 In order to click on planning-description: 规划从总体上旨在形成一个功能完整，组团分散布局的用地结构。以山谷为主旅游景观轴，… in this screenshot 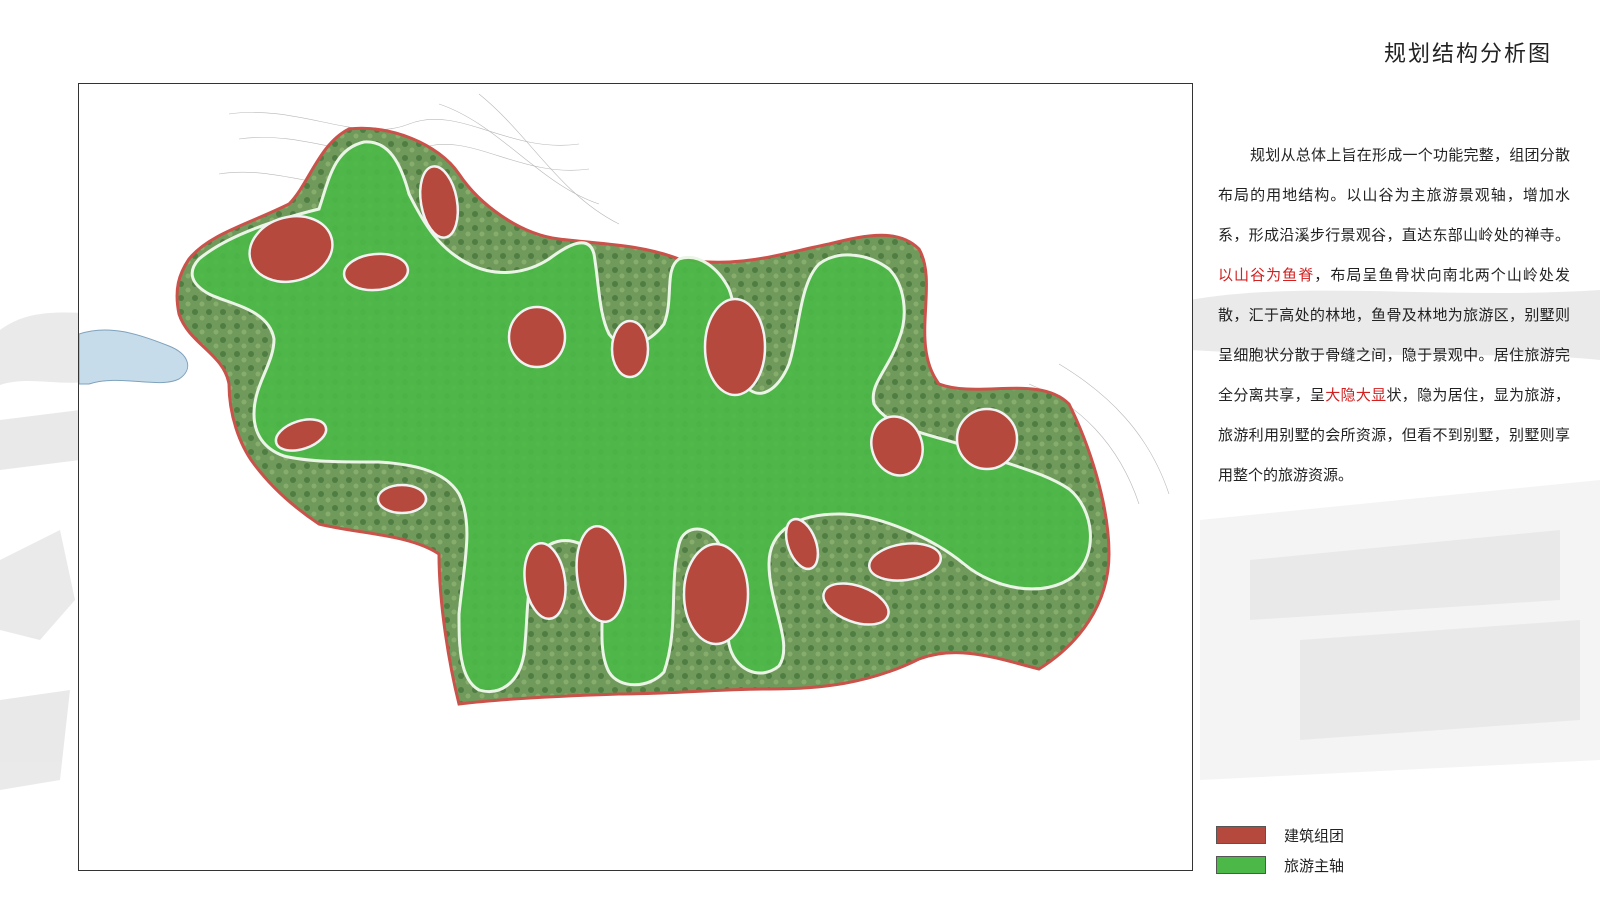, I will do `click(1394, 315)`.